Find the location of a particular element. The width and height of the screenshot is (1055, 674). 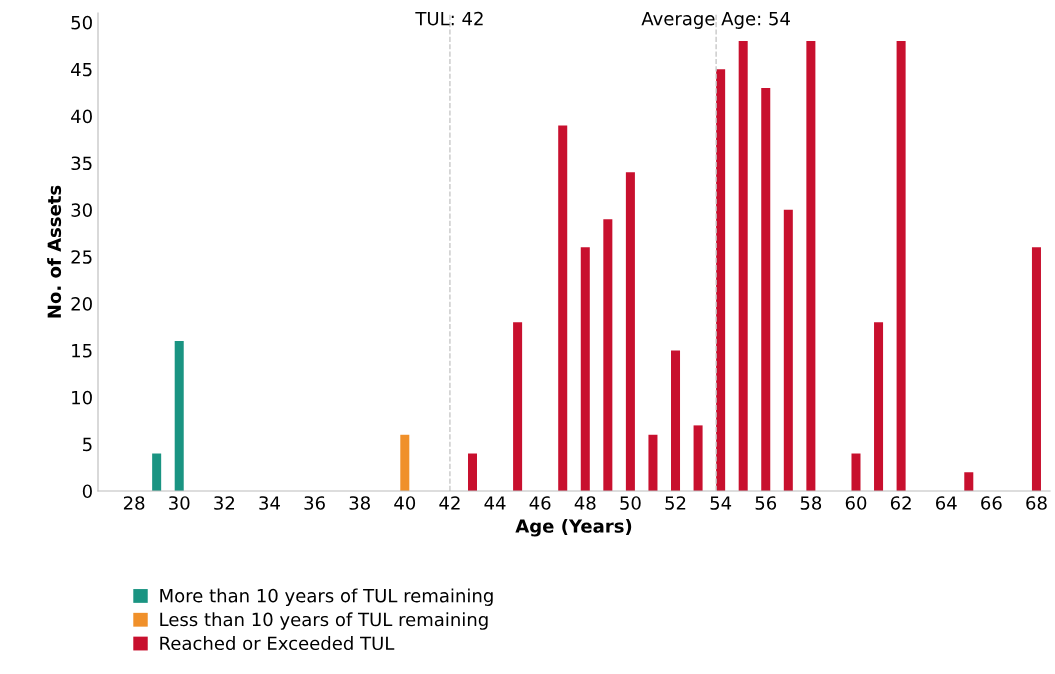

x-axis-title: Age (Years) is located at coordinates (573, 527).